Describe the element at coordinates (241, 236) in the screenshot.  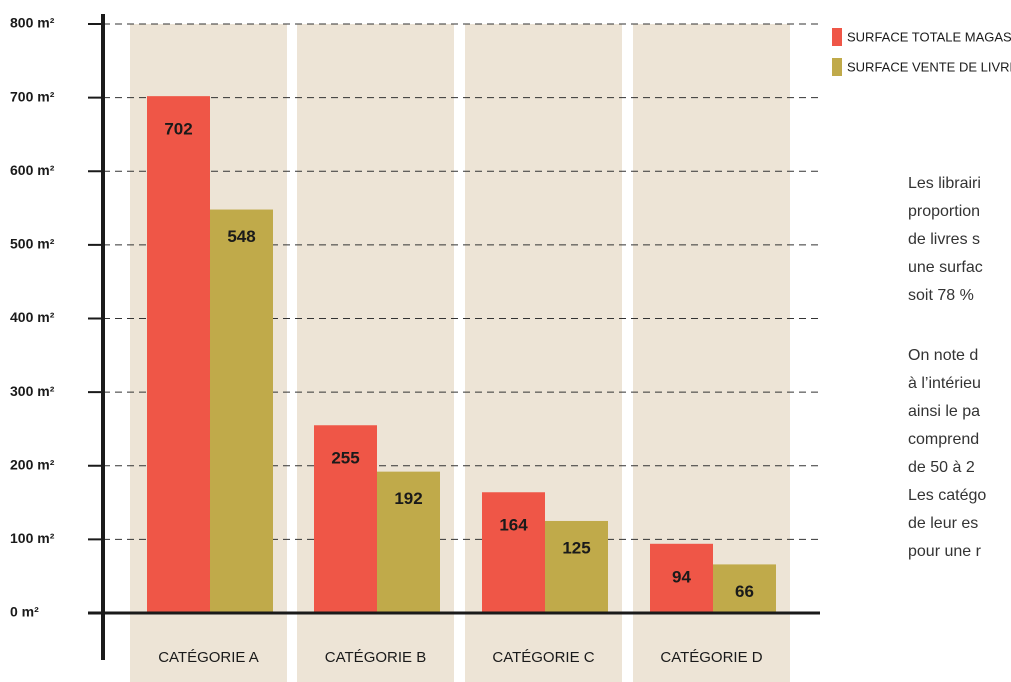
I see `value-label: 548` at that location.